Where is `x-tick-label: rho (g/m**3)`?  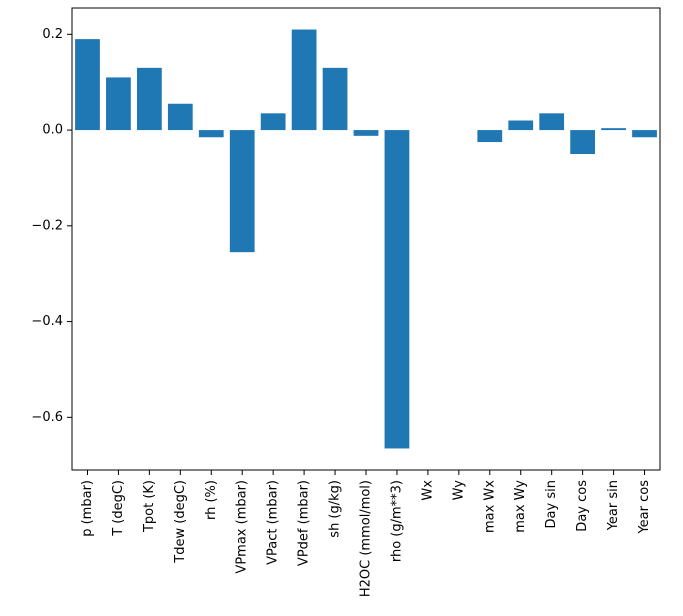
x-tick-label: rho (g/m**3) is located at coordinates (396, 521).